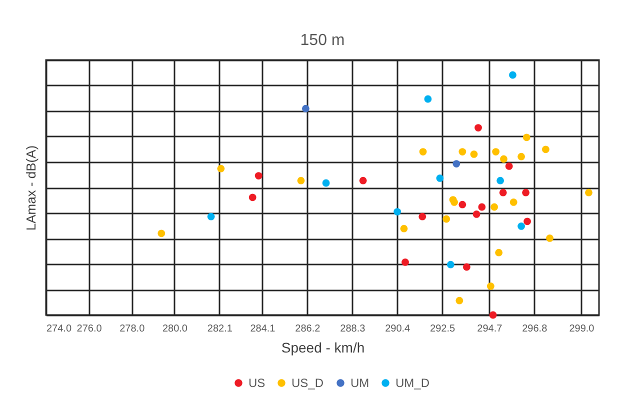 This screenshot has height=403, width=631. I want to click on x-tick-label: 296.8, so click(535, 329).